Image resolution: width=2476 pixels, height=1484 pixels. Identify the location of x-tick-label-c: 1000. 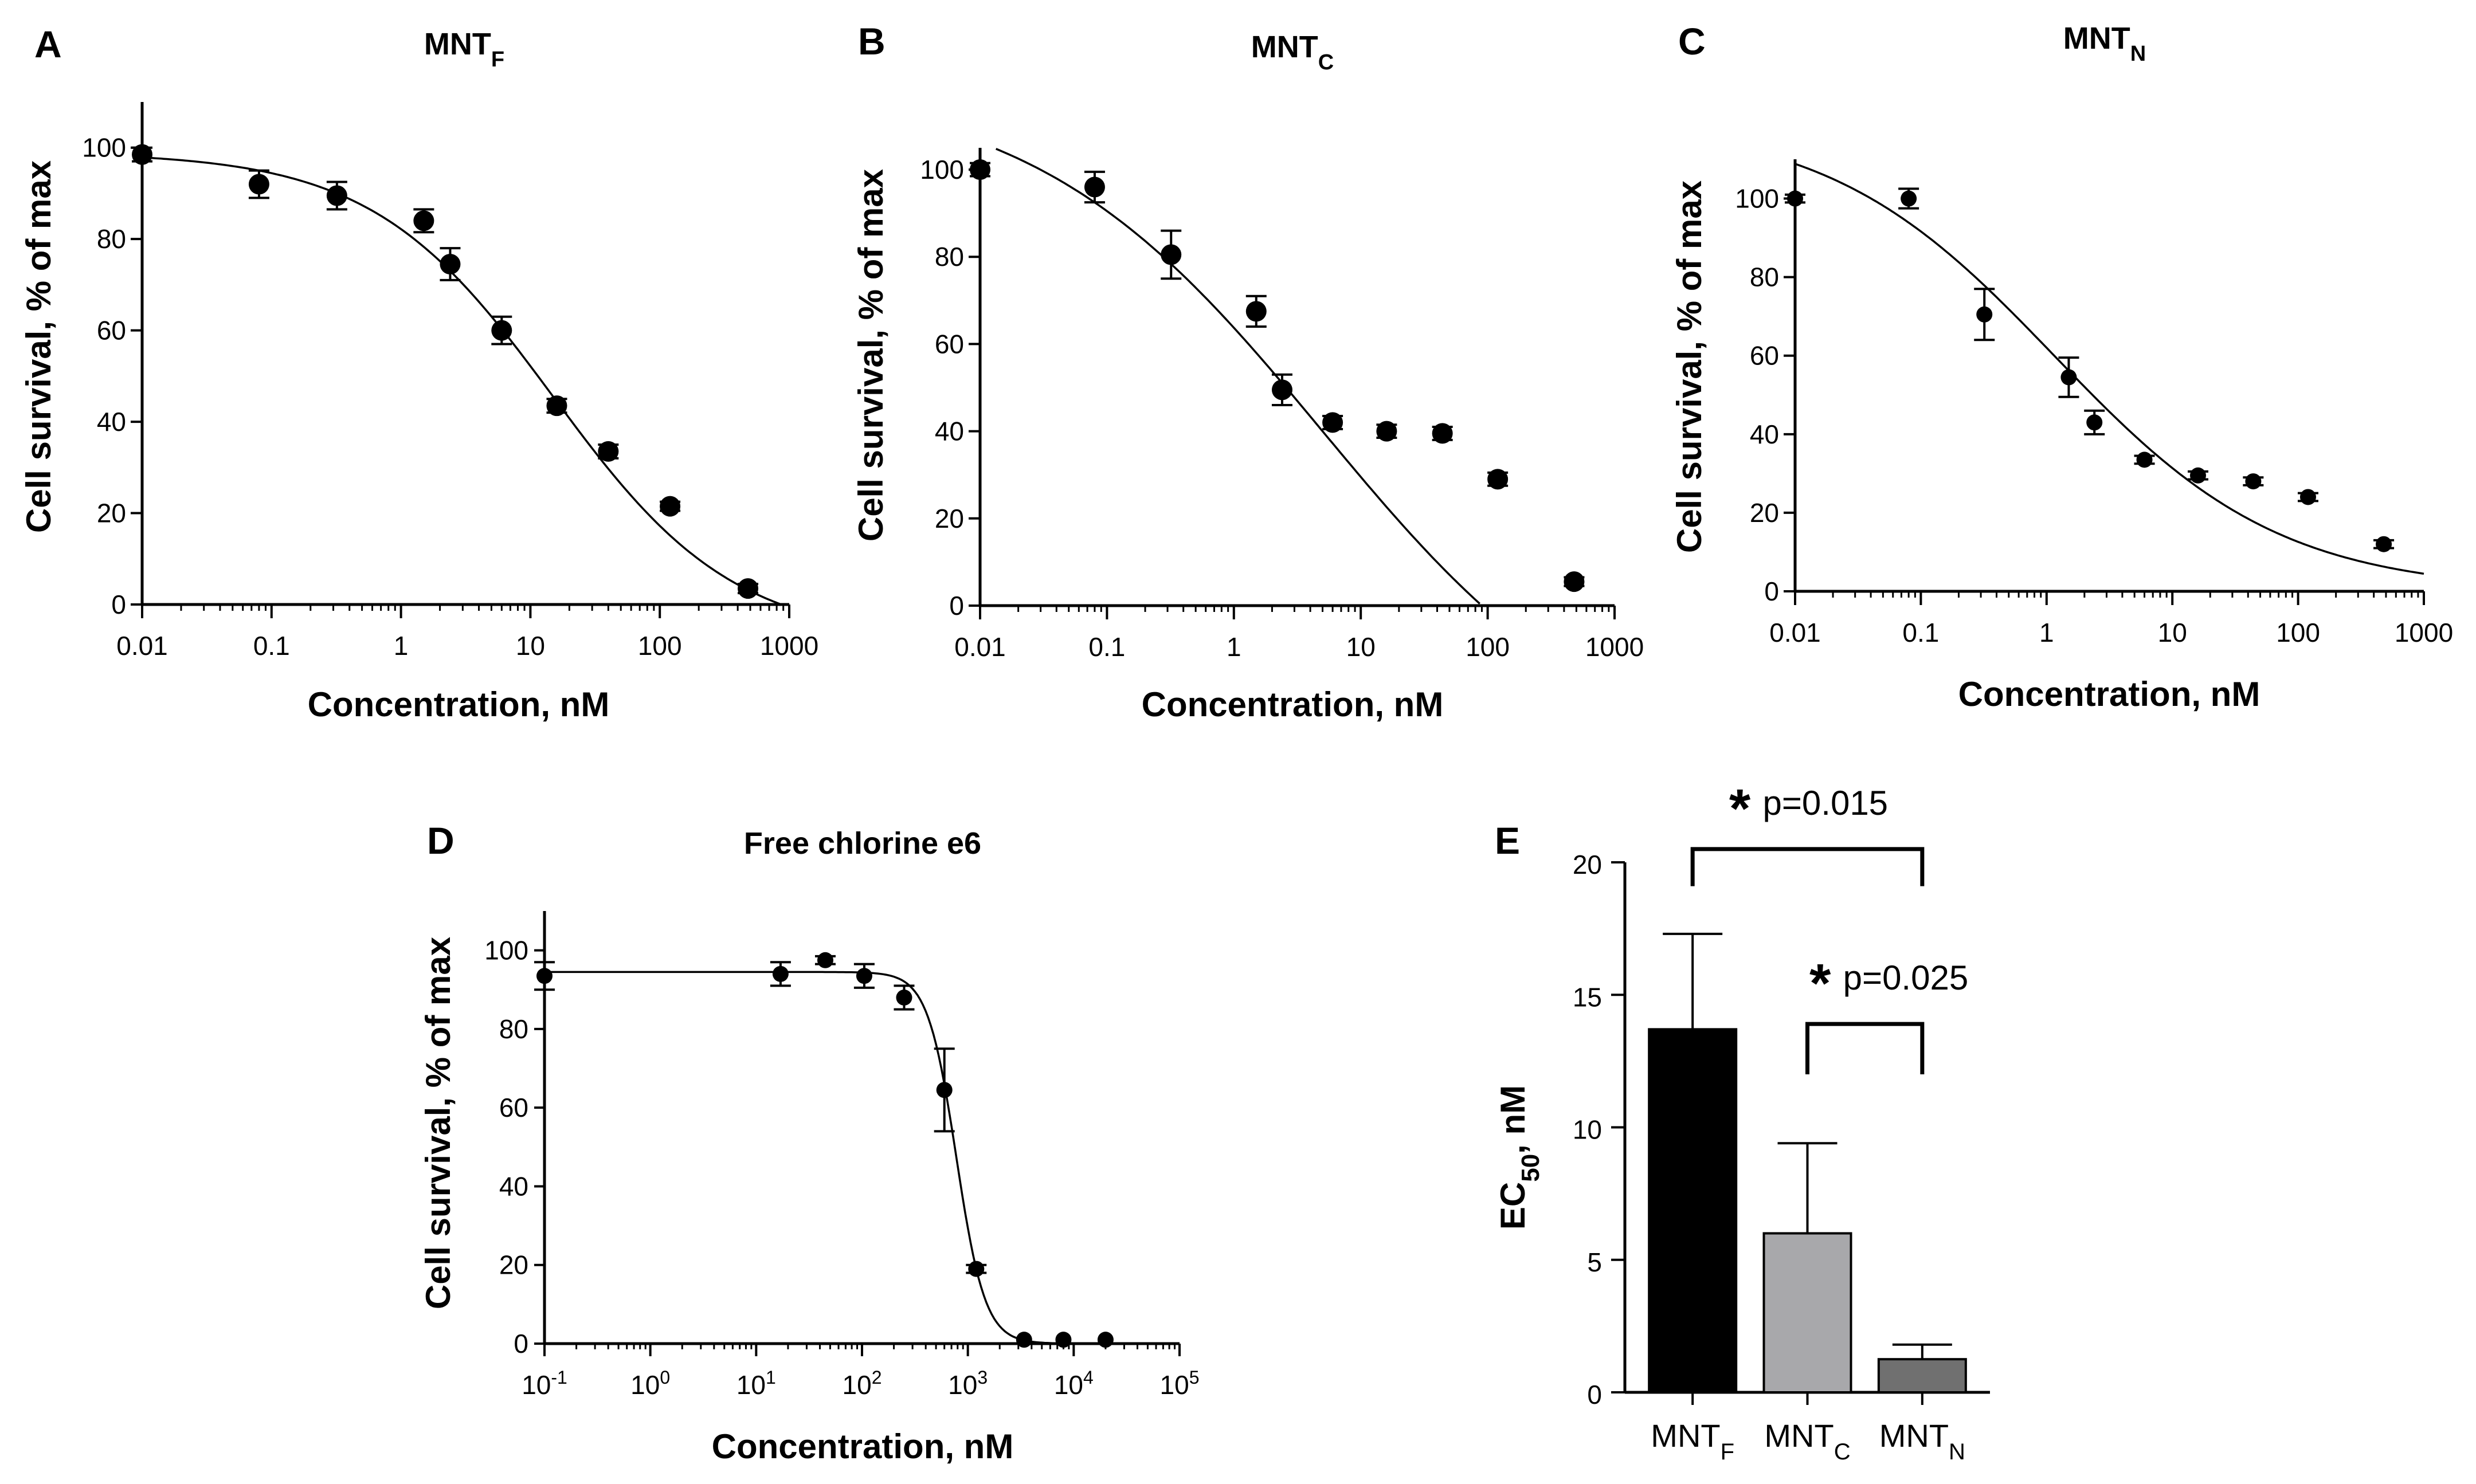
(2424, 632).